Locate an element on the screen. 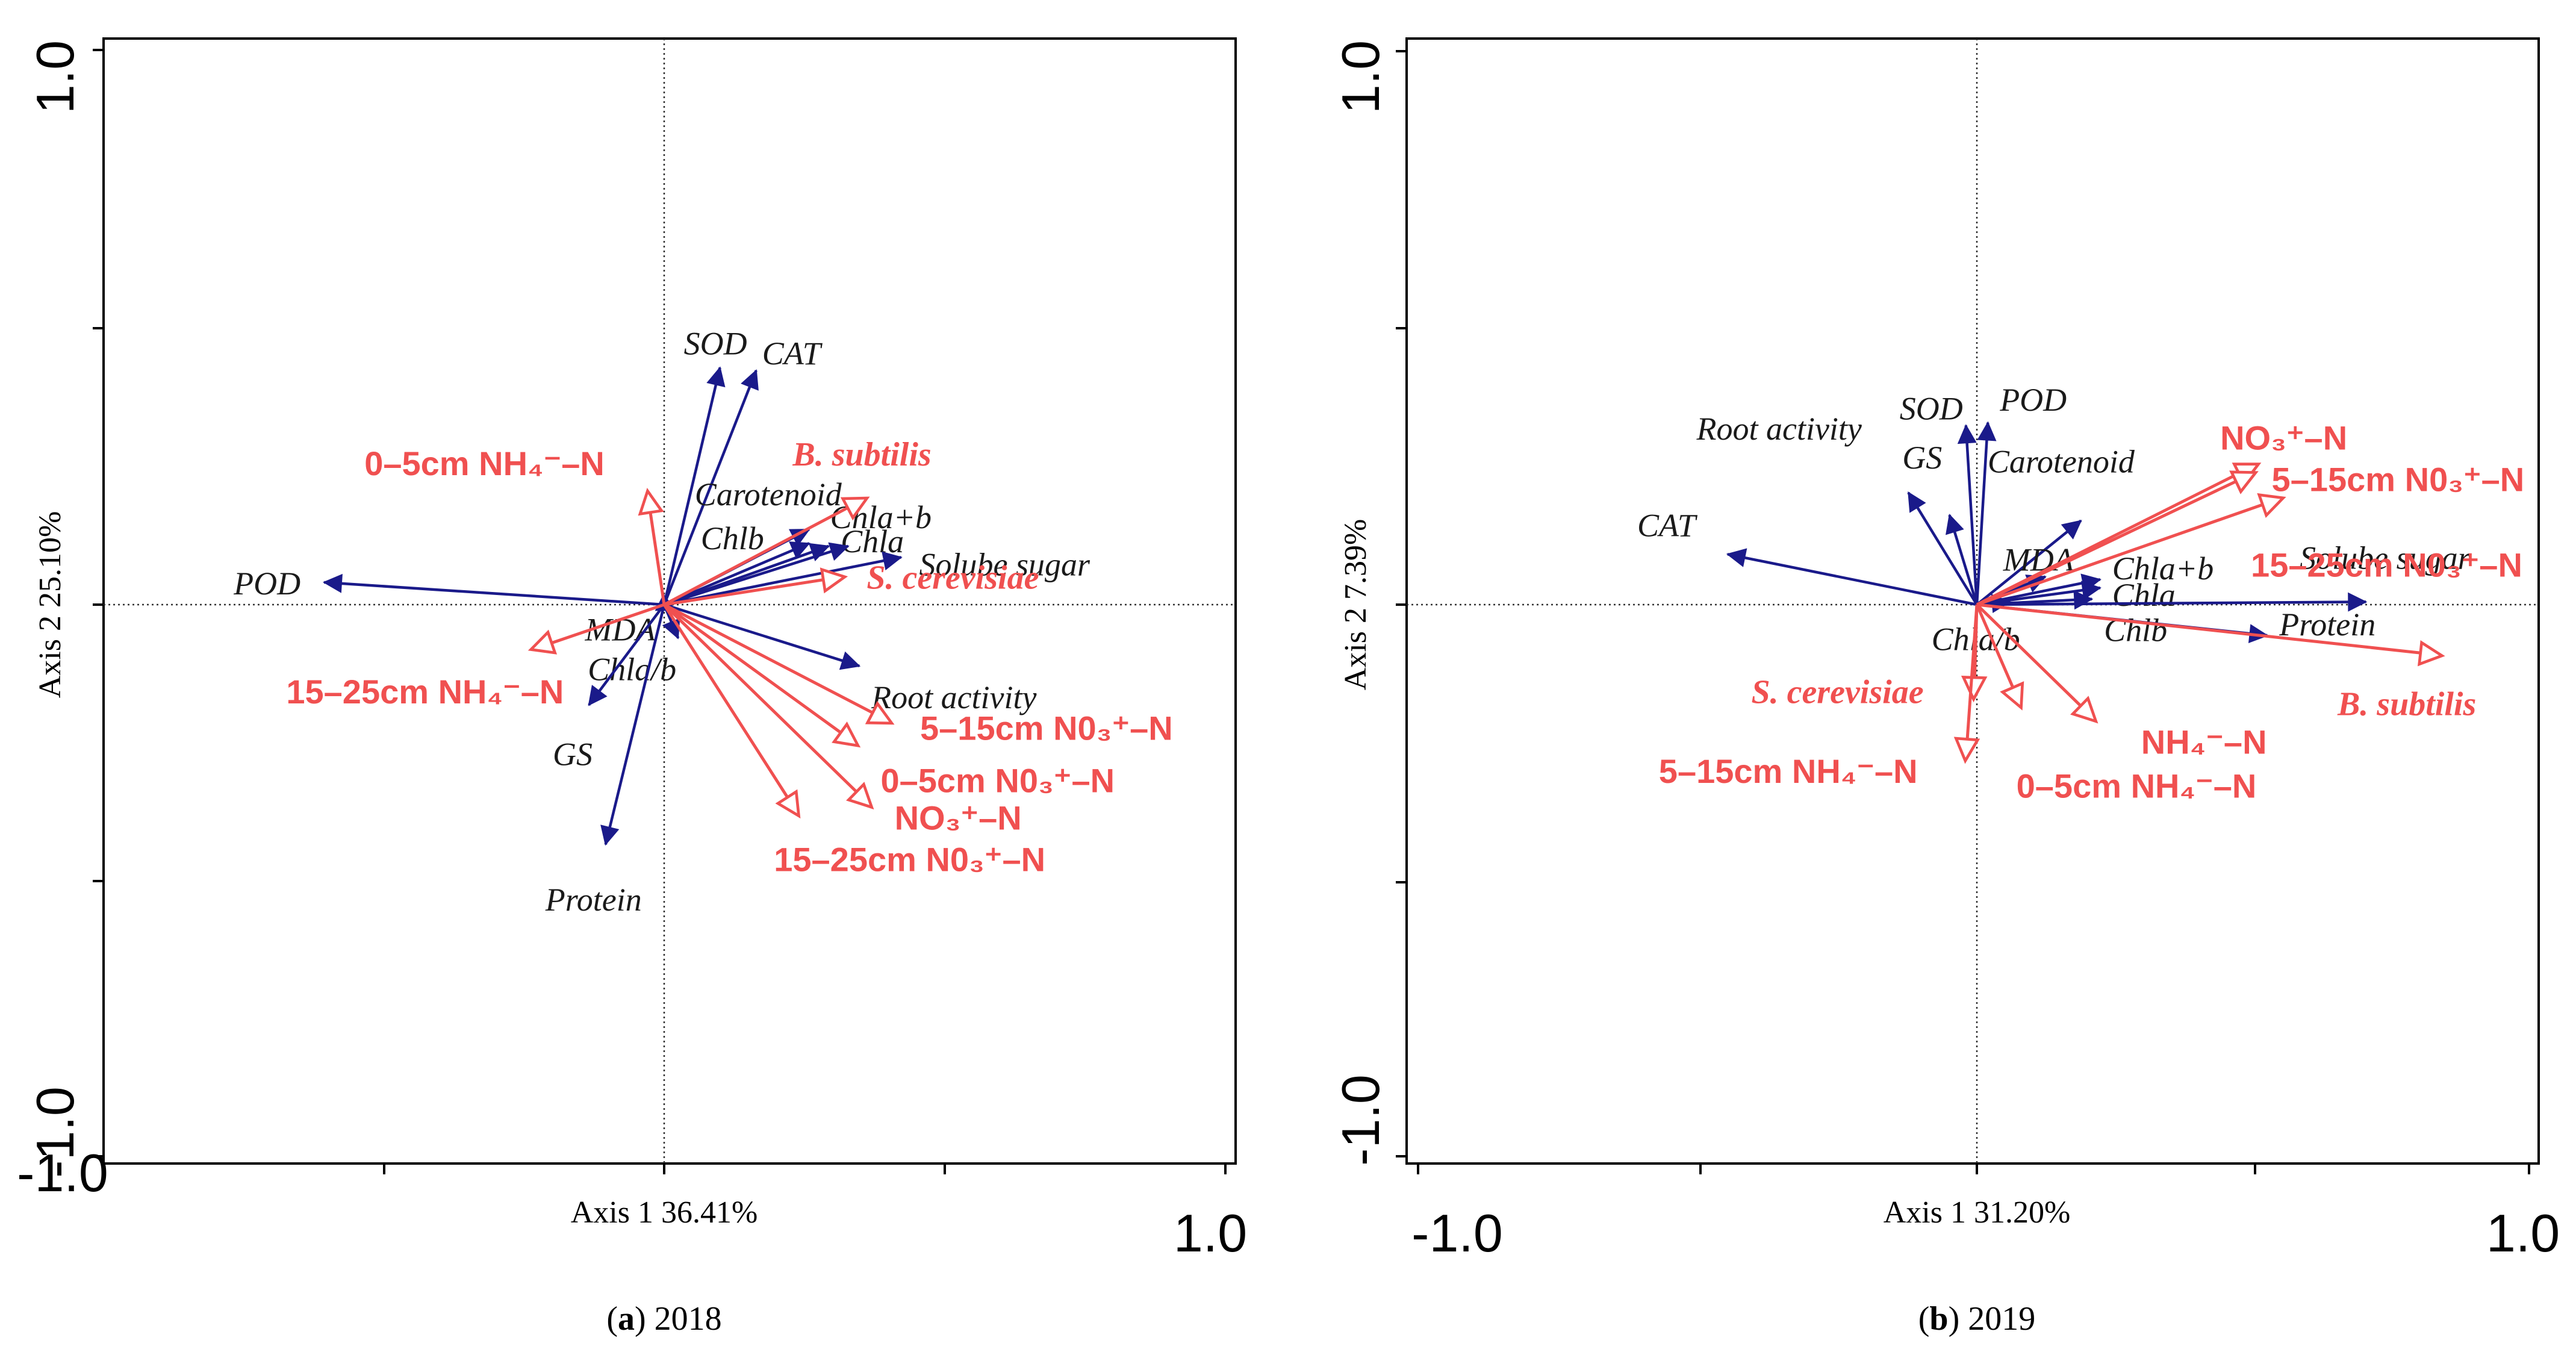 This screenshot has width=2576, height=1352. x-axis-label: Axis 1 31.20% is located at coordinates (1977, 1212).